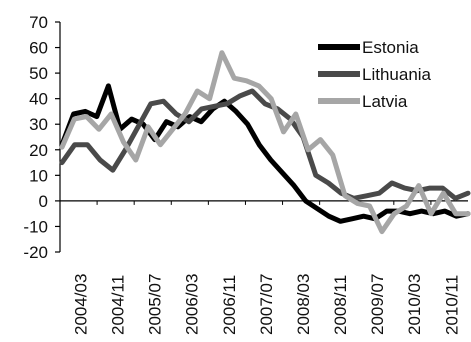  Describe the element at coordinates (340, 305) in the screenshot. I see `x-tick-label: 2008/11` at that location.